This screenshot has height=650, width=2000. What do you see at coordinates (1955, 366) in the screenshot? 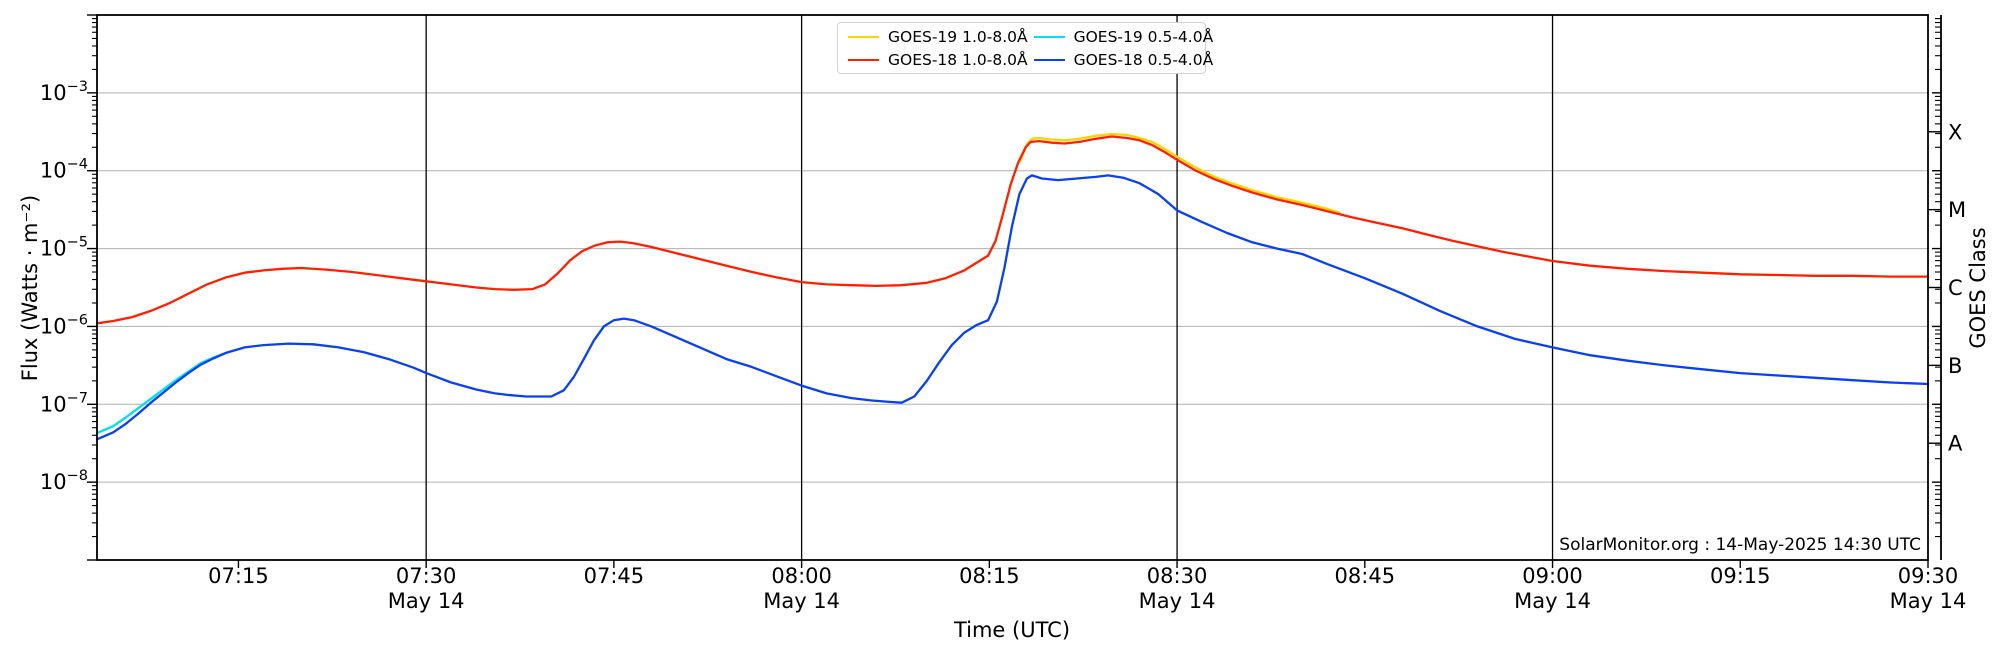
I see `svg-text: B` at bounding box center [1955, 366].